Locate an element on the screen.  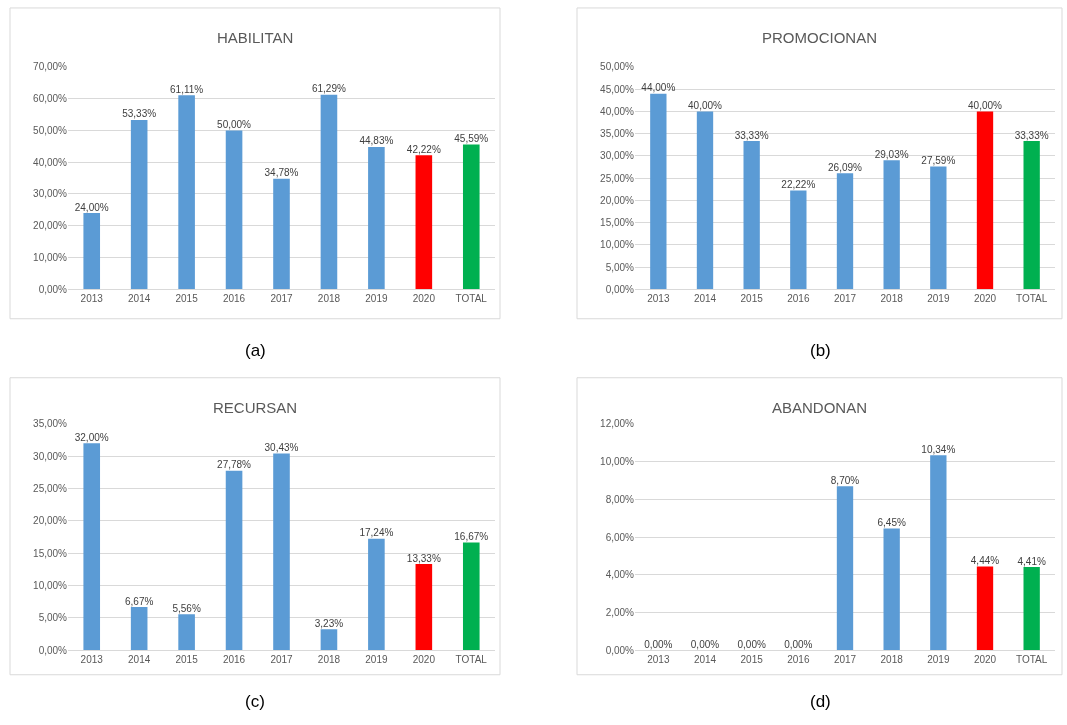
text: (d) is located at coordinates (820, 701).